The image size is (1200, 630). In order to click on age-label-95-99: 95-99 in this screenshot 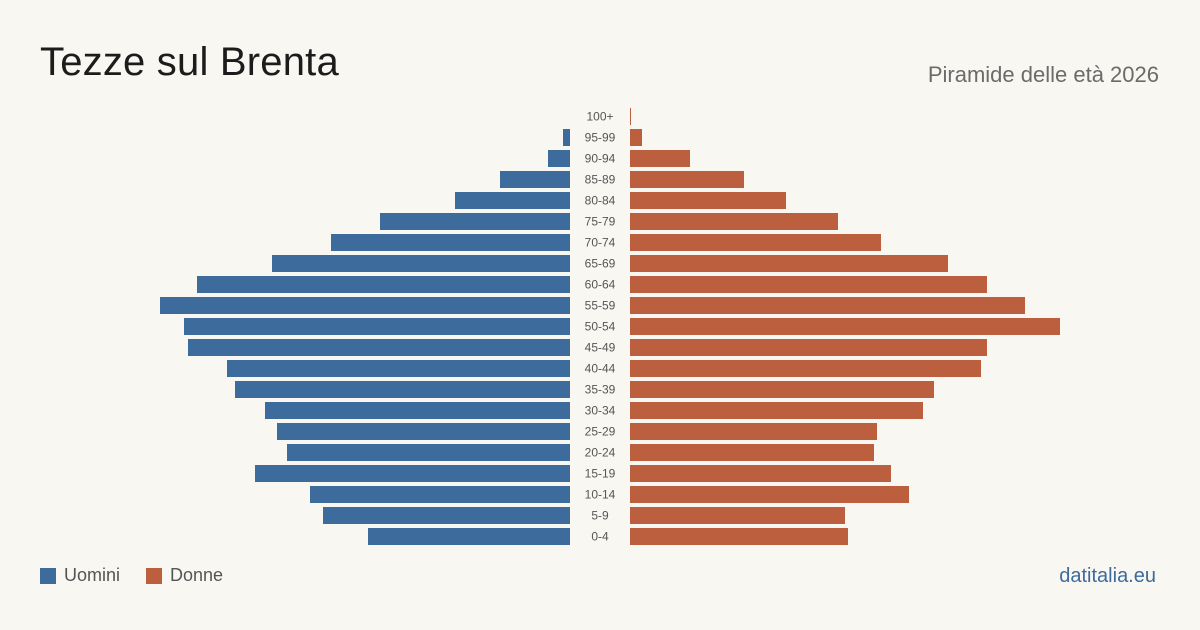, I will do `click(600, 138)`.